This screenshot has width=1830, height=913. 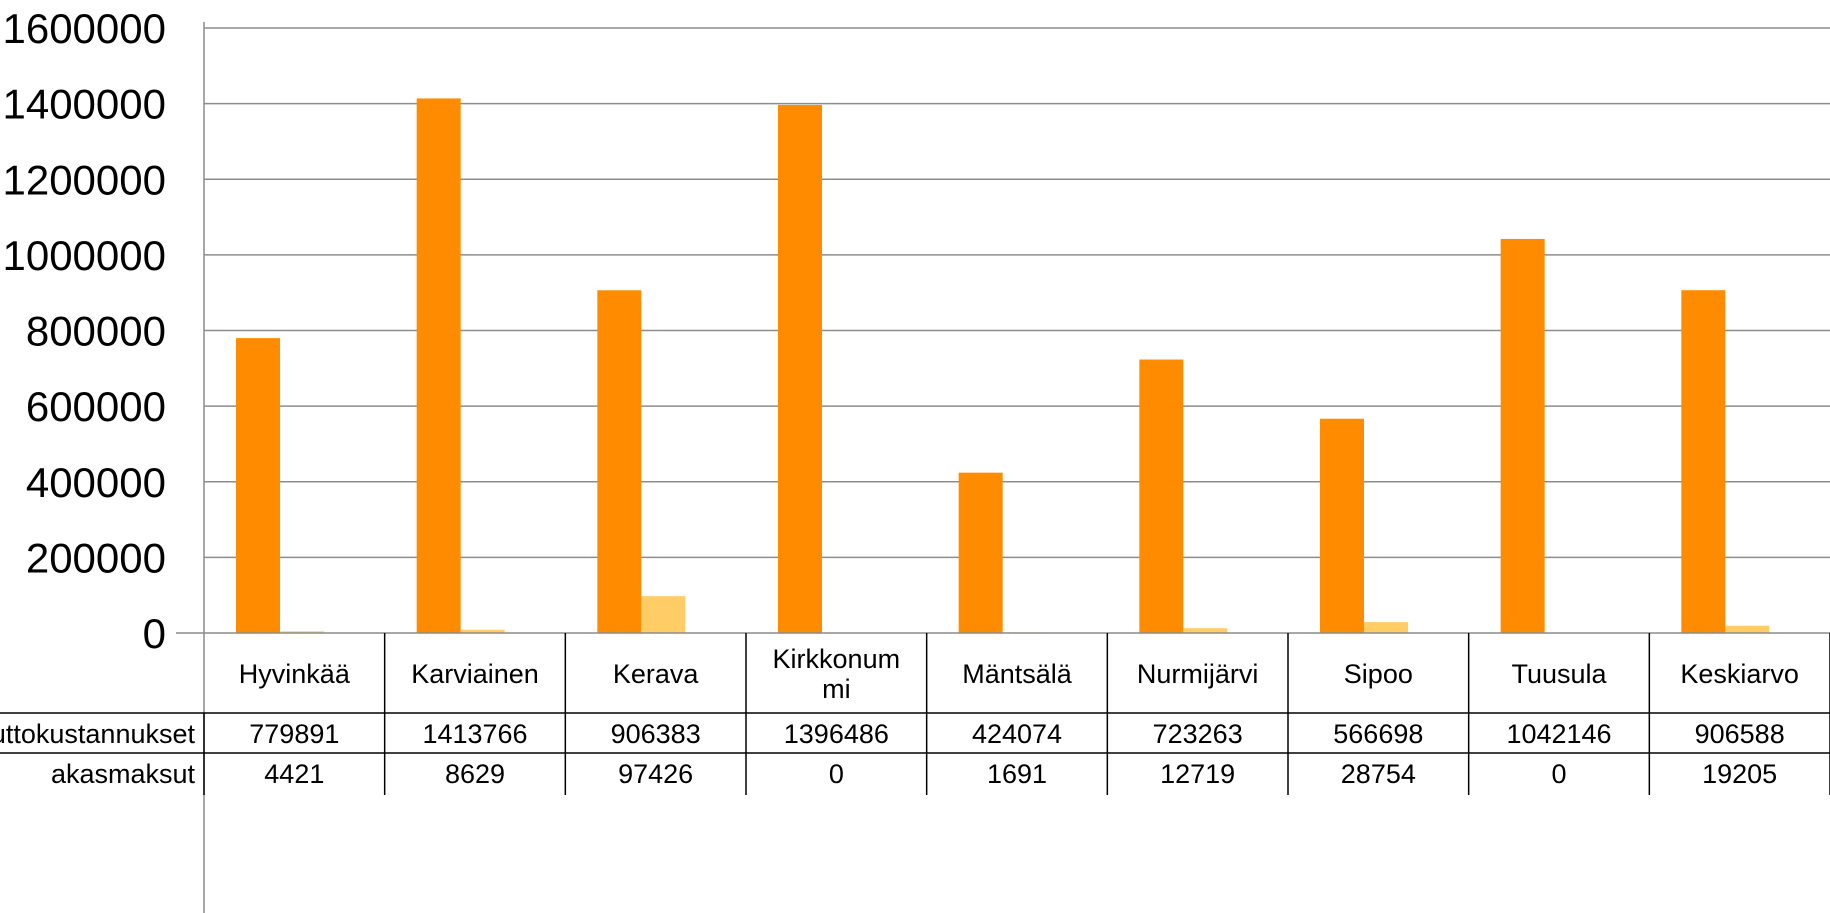 What do you see at coordinates (96, 406) in the screenshot?
I see `y-tick-label: 600000` at bounding box center [96, 406].